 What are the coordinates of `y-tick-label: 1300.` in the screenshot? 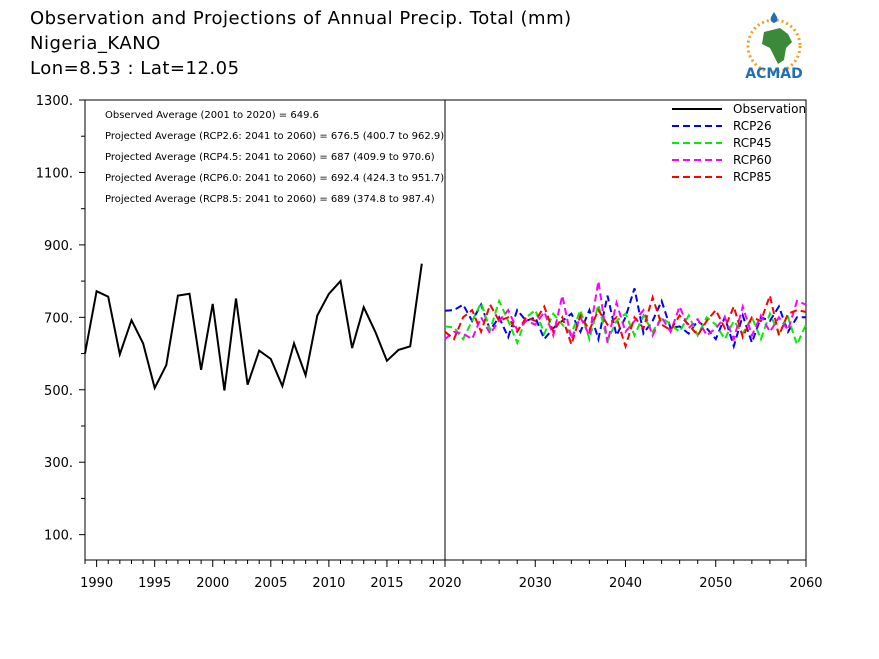 It's located at (54, 101).